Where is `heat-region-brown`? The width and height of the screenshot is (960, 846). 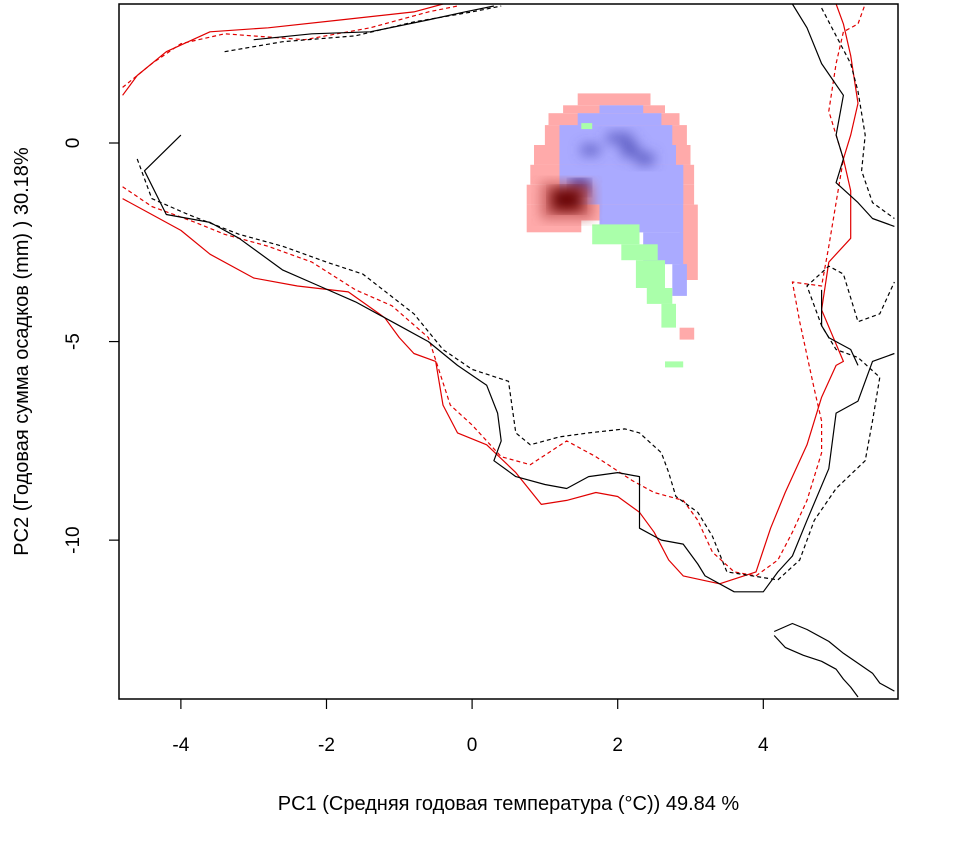 heat-region-brown is located at coordinates (567, 199).